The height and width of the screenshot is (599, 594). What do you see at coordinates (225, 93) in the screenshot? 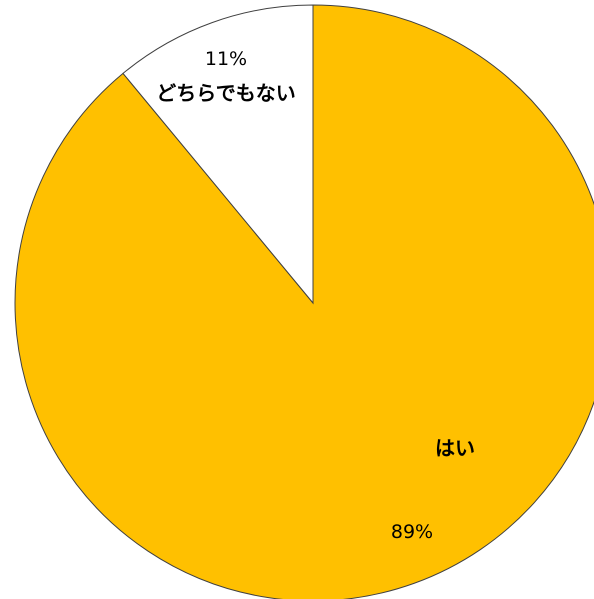
I see `slice-label-dochirademonai: どちらでもない` at bounding box center [225, 93].